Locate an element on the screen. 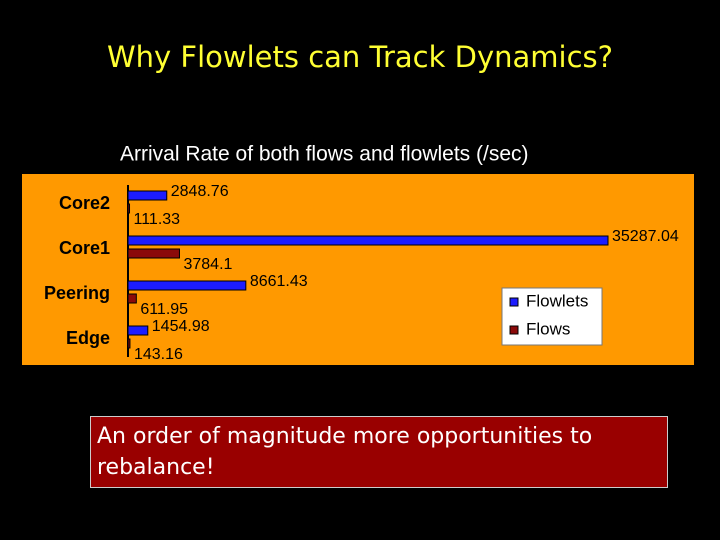 The image size is (720, 540). slide-title: Why Flowlets can Track Dynamics? is located at coordinates (360, 57).